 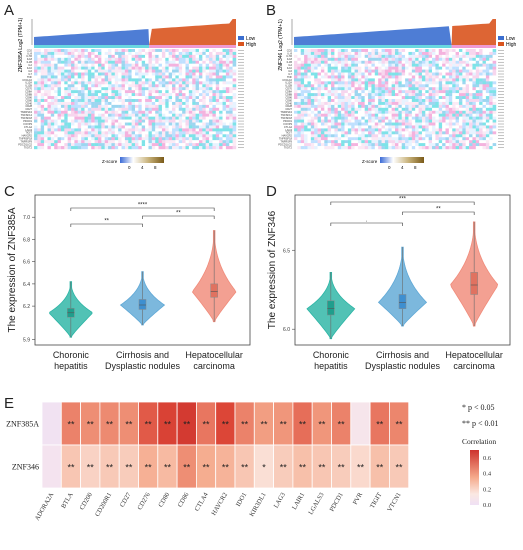 I want to click on legend-colorbar, so click(x=474, y=477).